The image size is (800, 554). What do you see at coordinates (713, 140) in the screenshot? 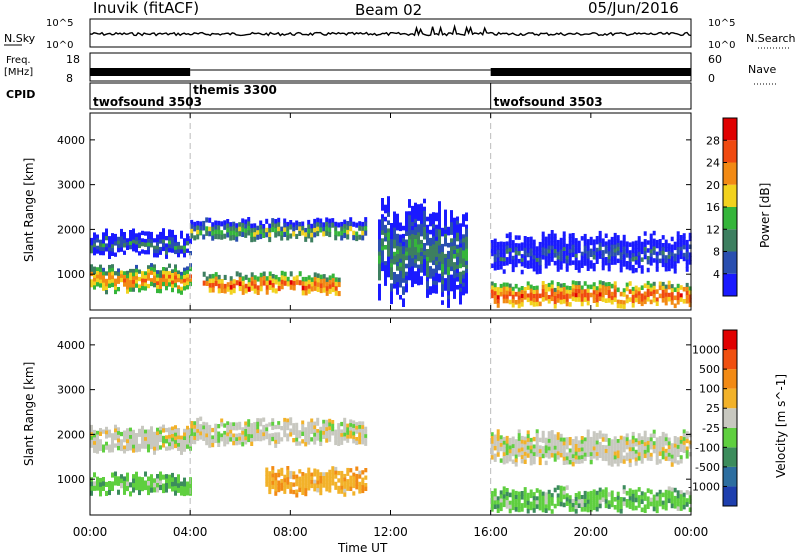
I see `colorbar-tick-label: 28` at bounding box center [713, 140].